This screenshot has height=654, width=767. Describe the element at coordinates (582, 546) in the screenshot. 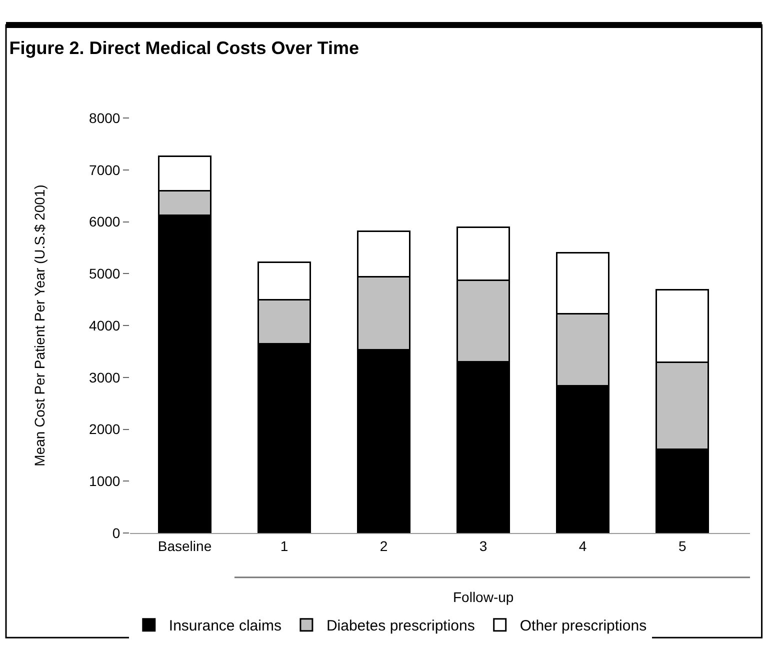

I see `x-tick-label: 4` at that location.